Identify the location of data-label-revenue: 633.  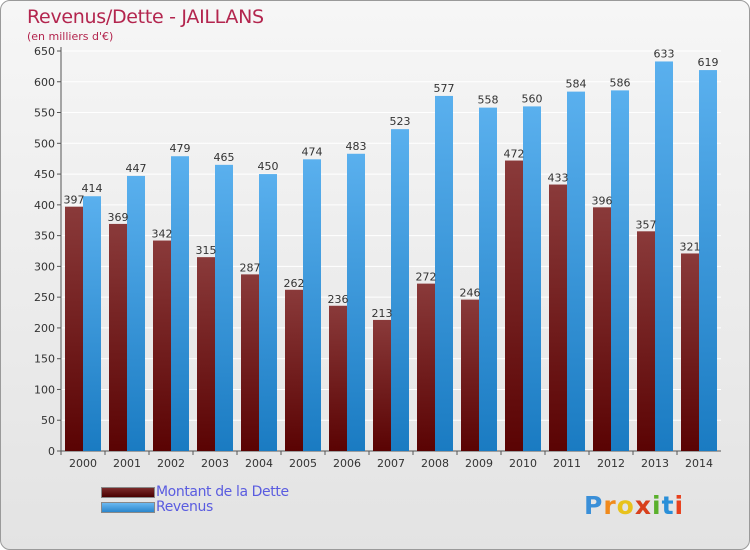
(664, 53).